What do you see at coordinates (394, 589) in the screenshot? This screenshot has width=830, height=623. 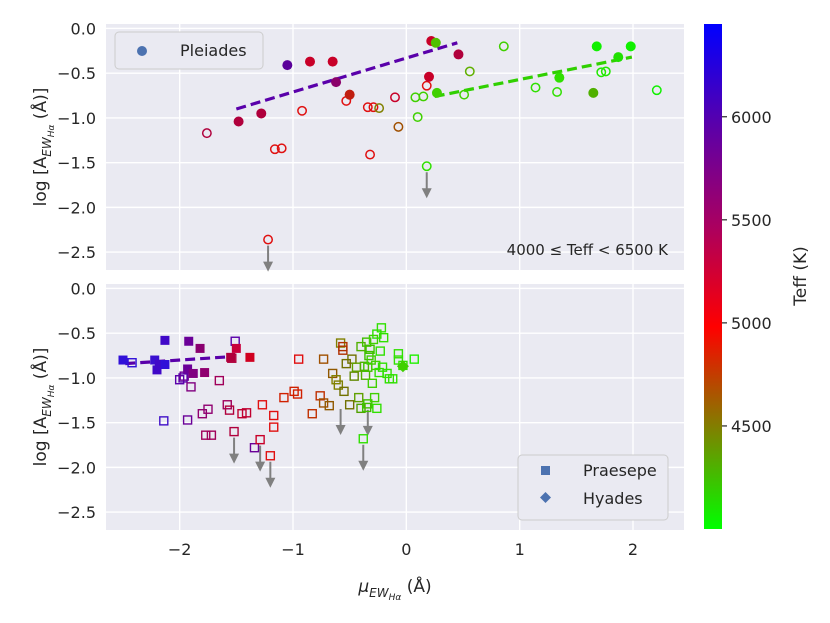 I see `x-axis-label: μEWHα (Å)` at bounding box center [394, 589].